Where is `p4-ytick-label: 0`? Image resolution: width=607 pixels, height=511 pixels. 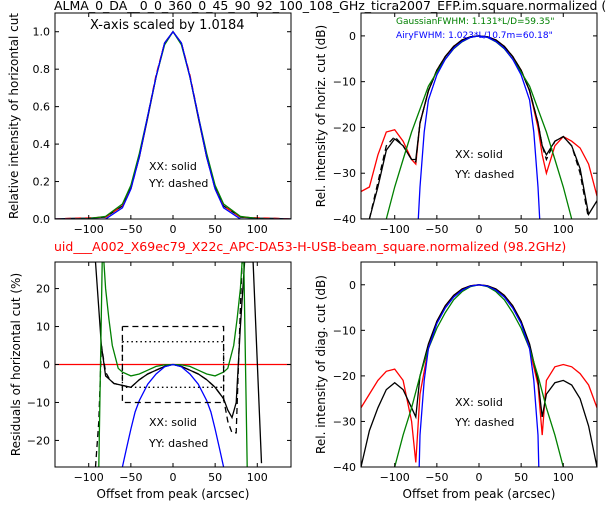
p4-ytick-label: 0 is located at coordinates (352, 285).